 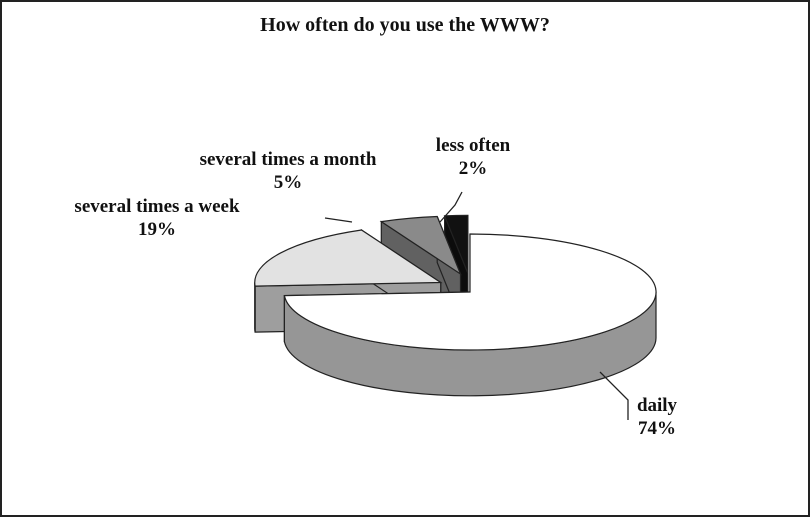 What do you see at coordinates (288, 171) in the screenshot?
I see `data-label: several times a month 5%` at bounding box center [288, 171].